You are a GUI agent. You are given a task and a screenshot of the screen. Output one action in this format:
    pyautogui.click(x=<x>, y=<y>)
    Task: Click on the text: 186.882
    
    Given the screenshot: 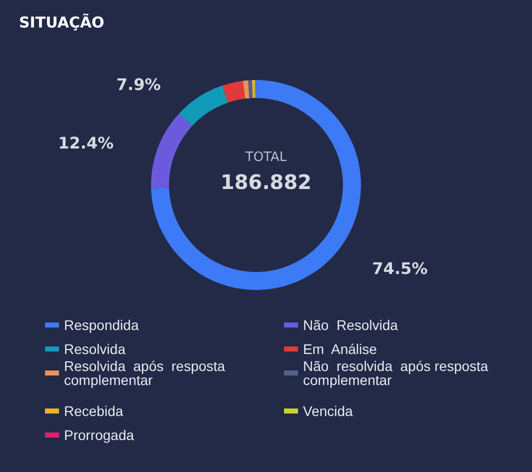 What is the action you would take?
    pyautogui.click(x=266, y=182)
    